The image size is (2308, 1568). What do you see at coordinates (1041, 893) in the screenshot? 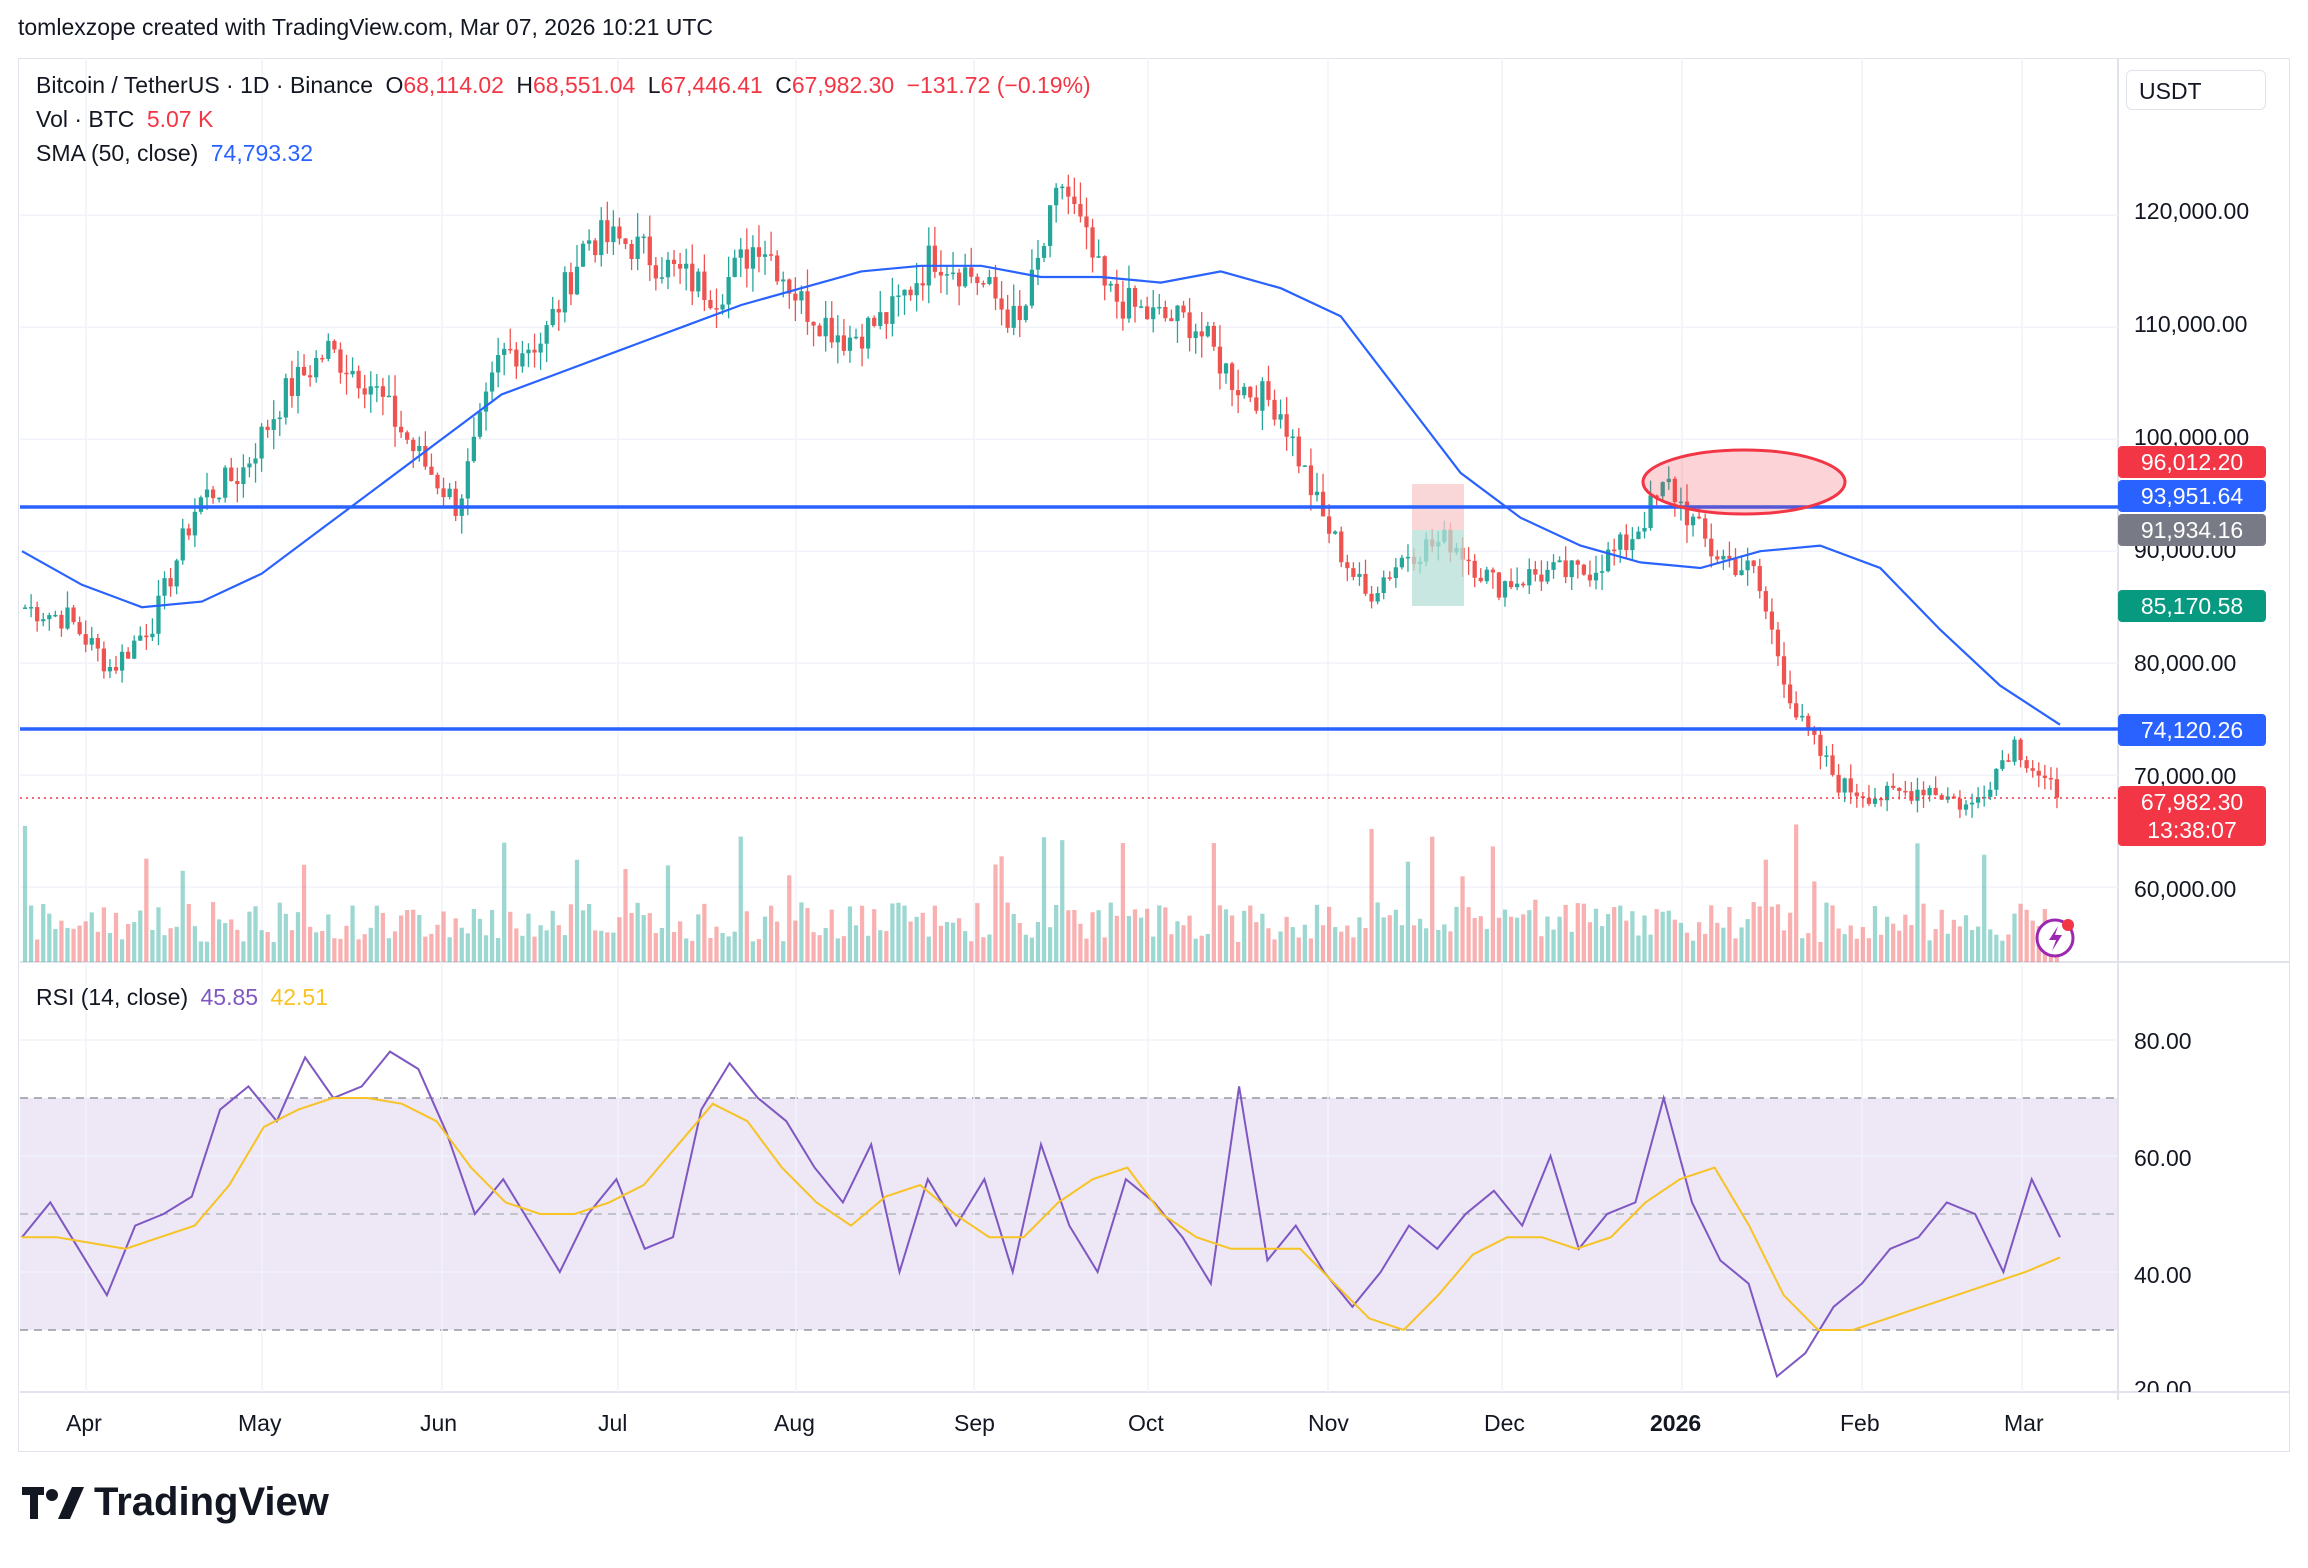
I see `volume-bars` at bounding box center [1041, 893].